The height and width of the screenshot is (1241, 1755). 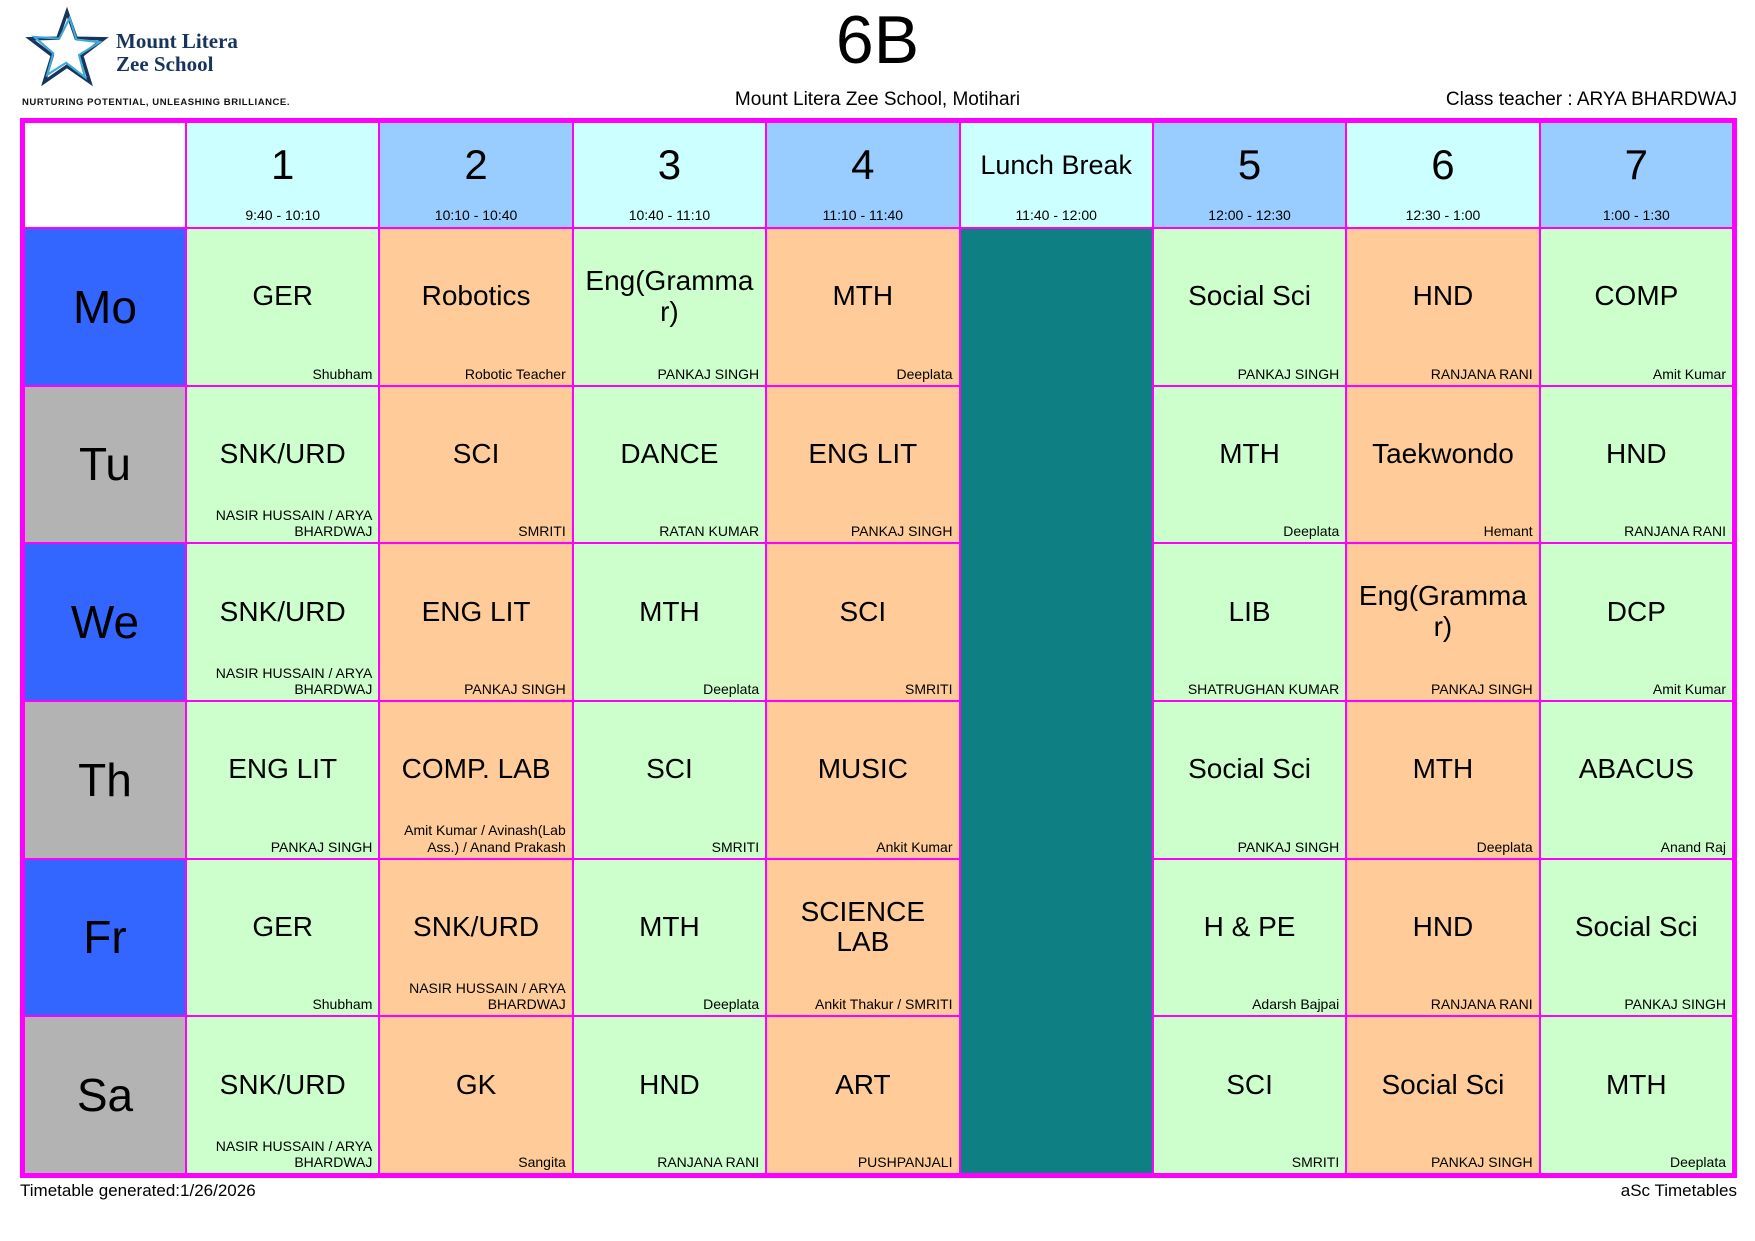 What do you see at coordinates (669, 175) in the screenshot?
I see `period-header-cell: 3 10:40 - 11:10` at bounding box center [669, 175].